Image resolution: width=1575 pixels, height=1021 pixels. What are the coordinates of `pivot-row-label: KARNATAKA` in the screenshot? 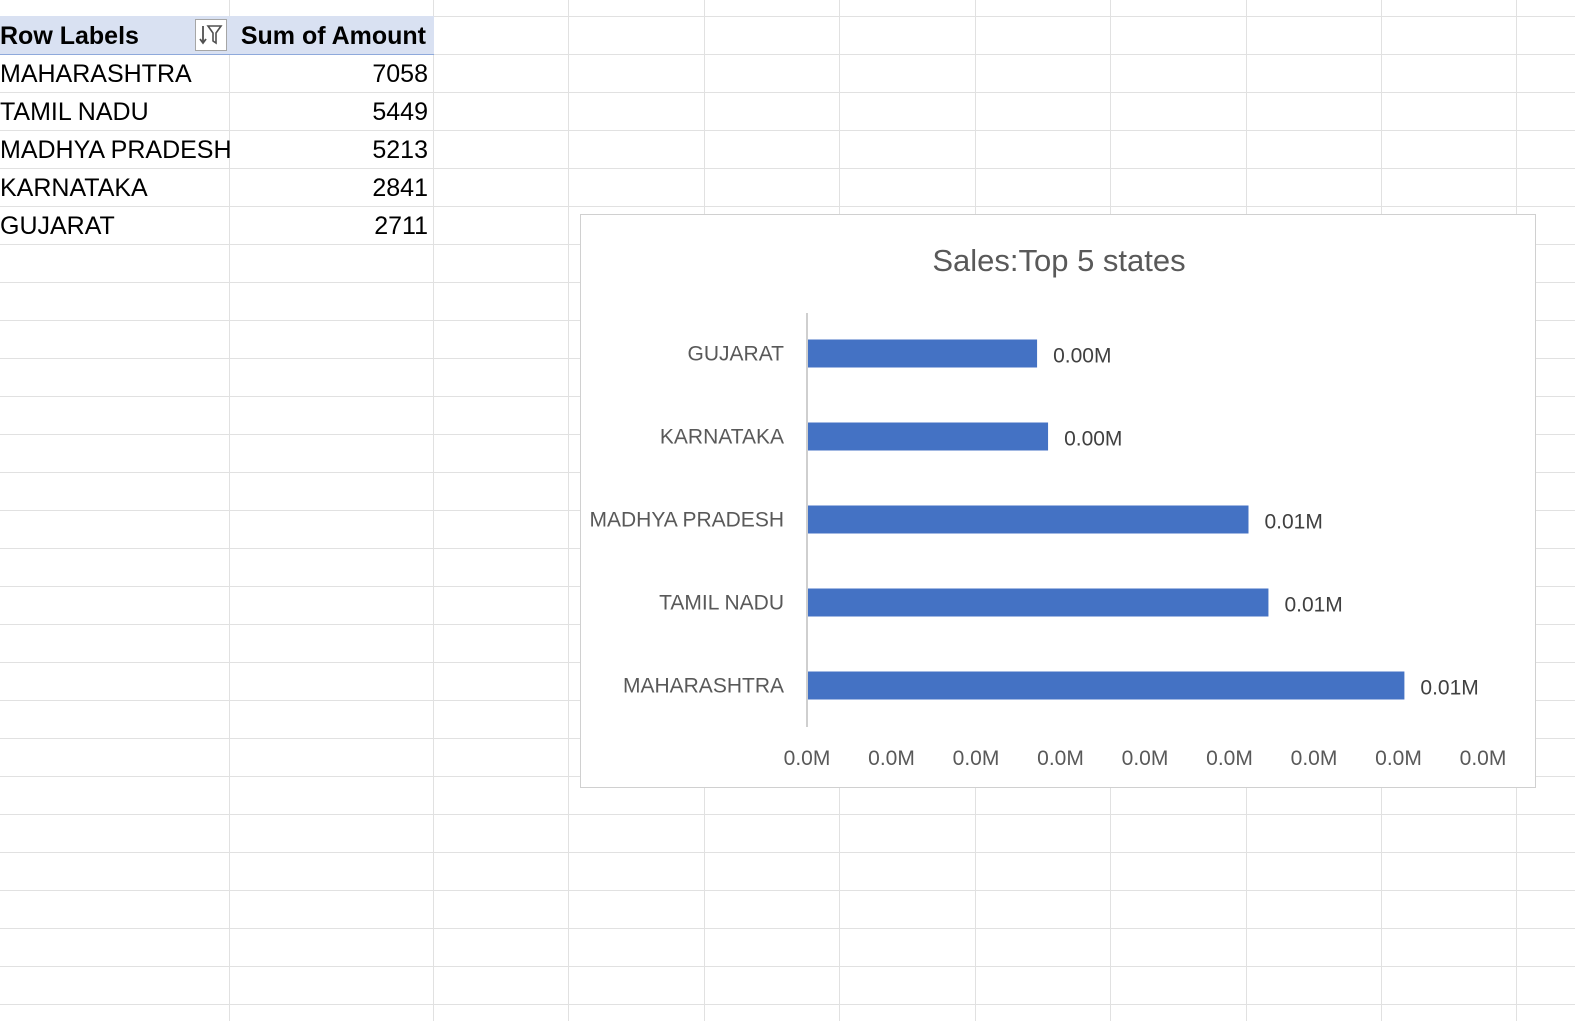 It's located at (74, 188).